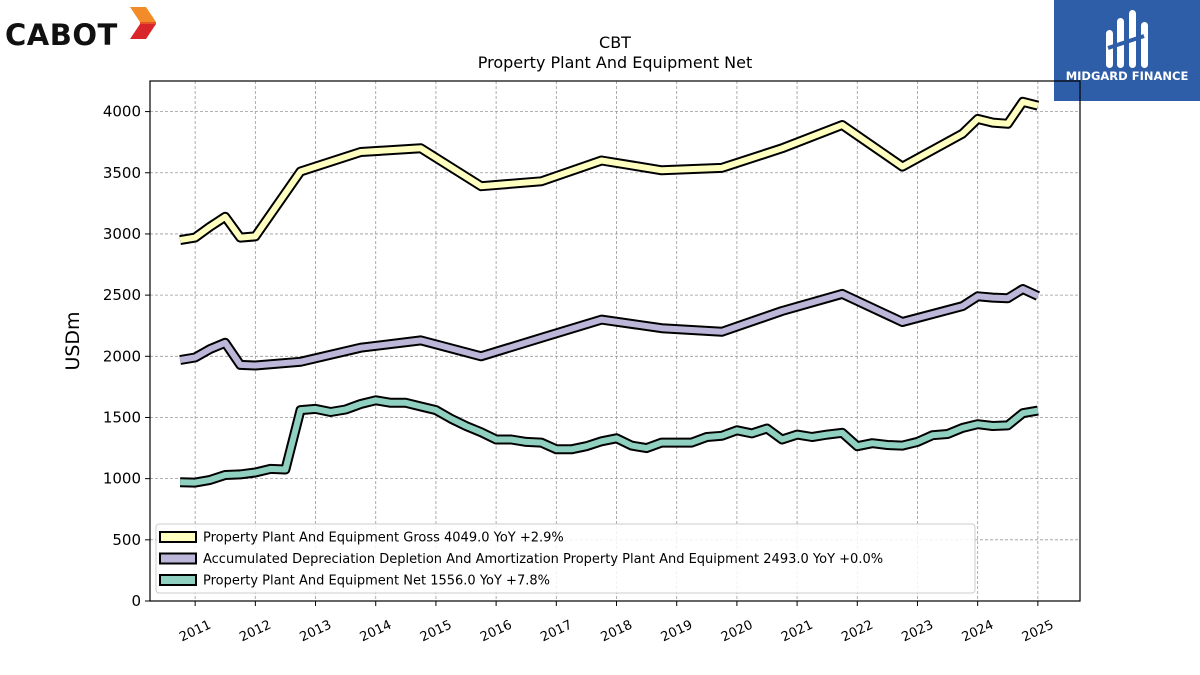 This screenshot has width=1200, height=675. What do you see at coordinates (737, 632) in the screenshot?
I see `x-tick-label: 2020` at bounding box center [737, 632].